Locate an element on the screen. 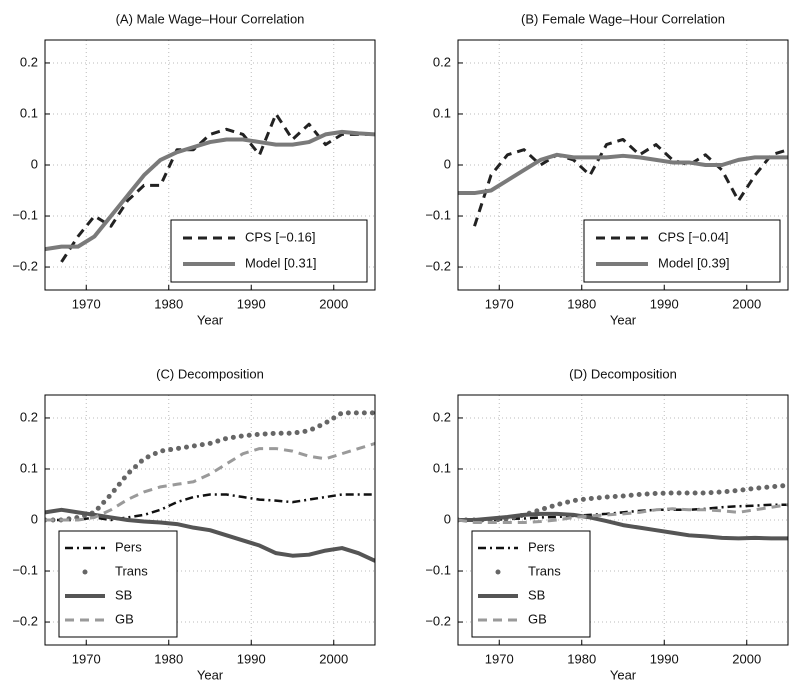 The height and width of the screenshot is (683, 807). chart-title: (D) Decomposition is located at coordinates (623, 373).